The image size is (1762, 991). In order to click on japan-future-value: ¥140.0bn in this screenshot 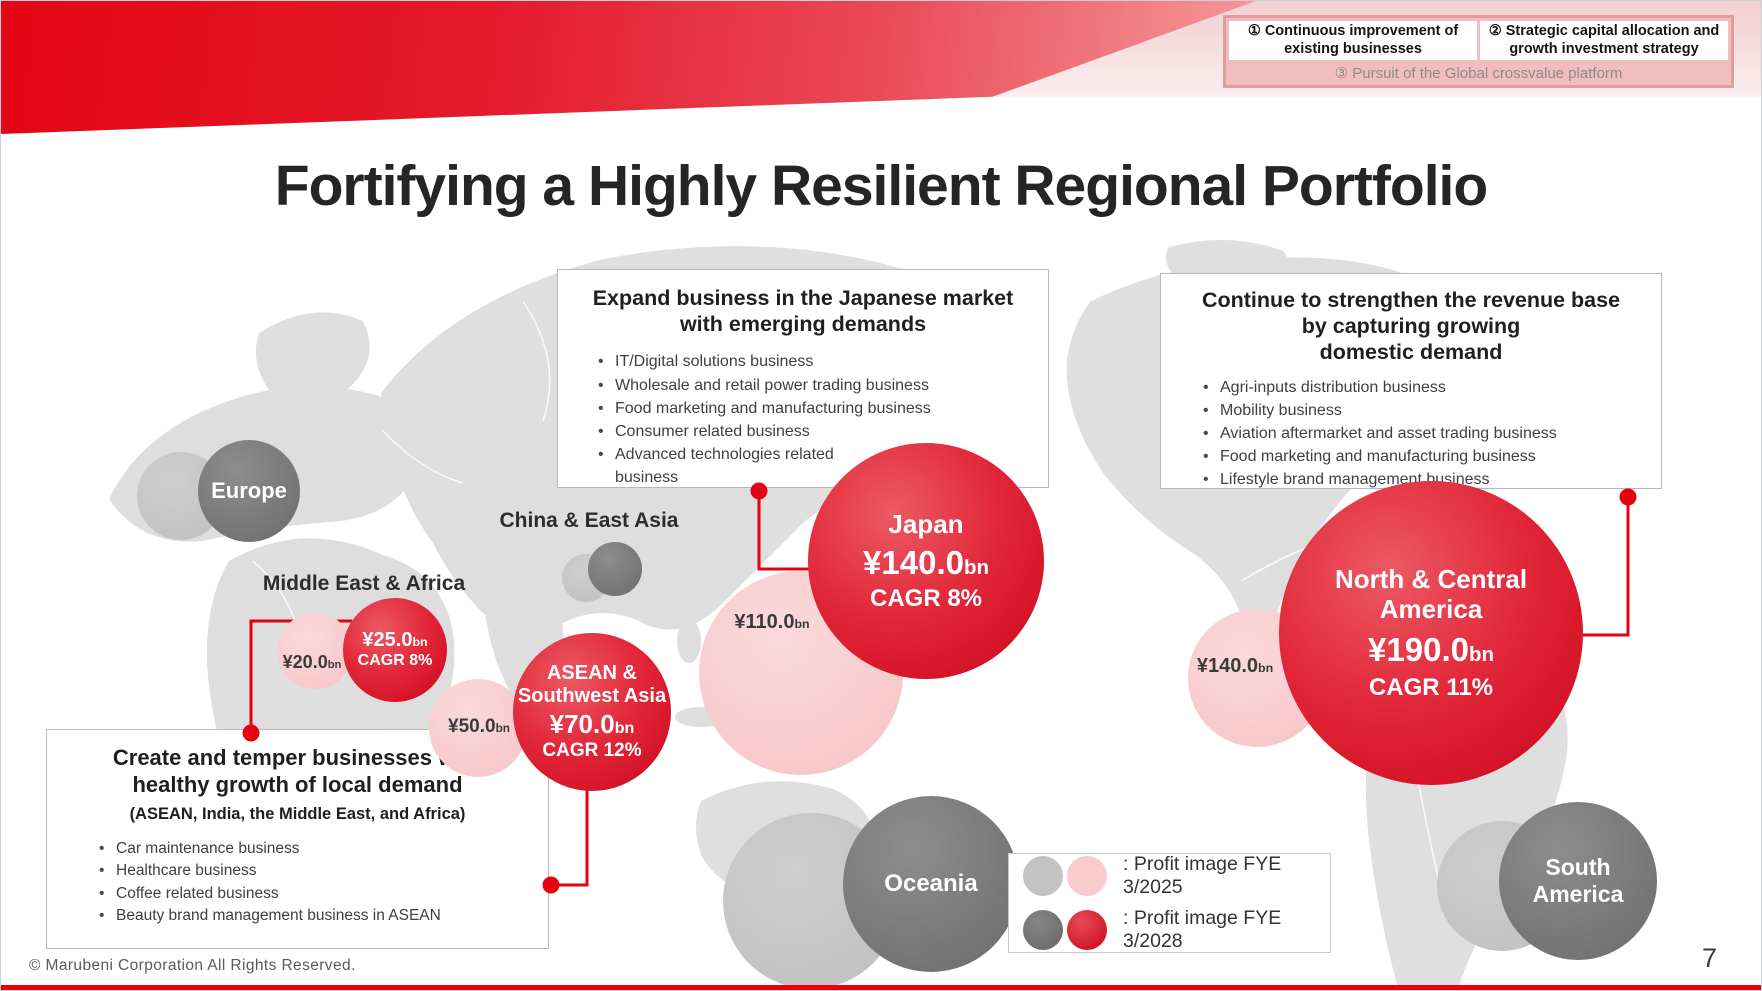, I will do `click(926, 562)`.